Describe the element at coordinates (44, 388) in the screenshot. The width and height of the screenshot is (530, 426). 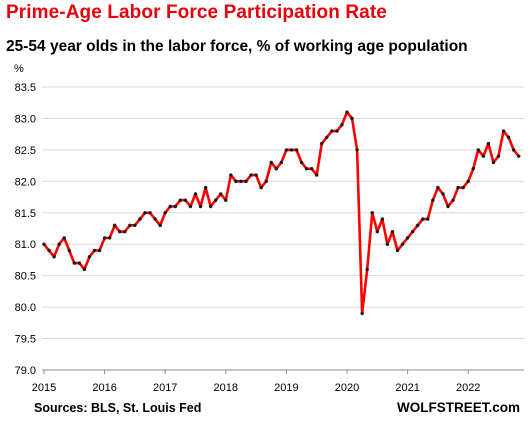
I see `x-tick-label: 2015` at that location.